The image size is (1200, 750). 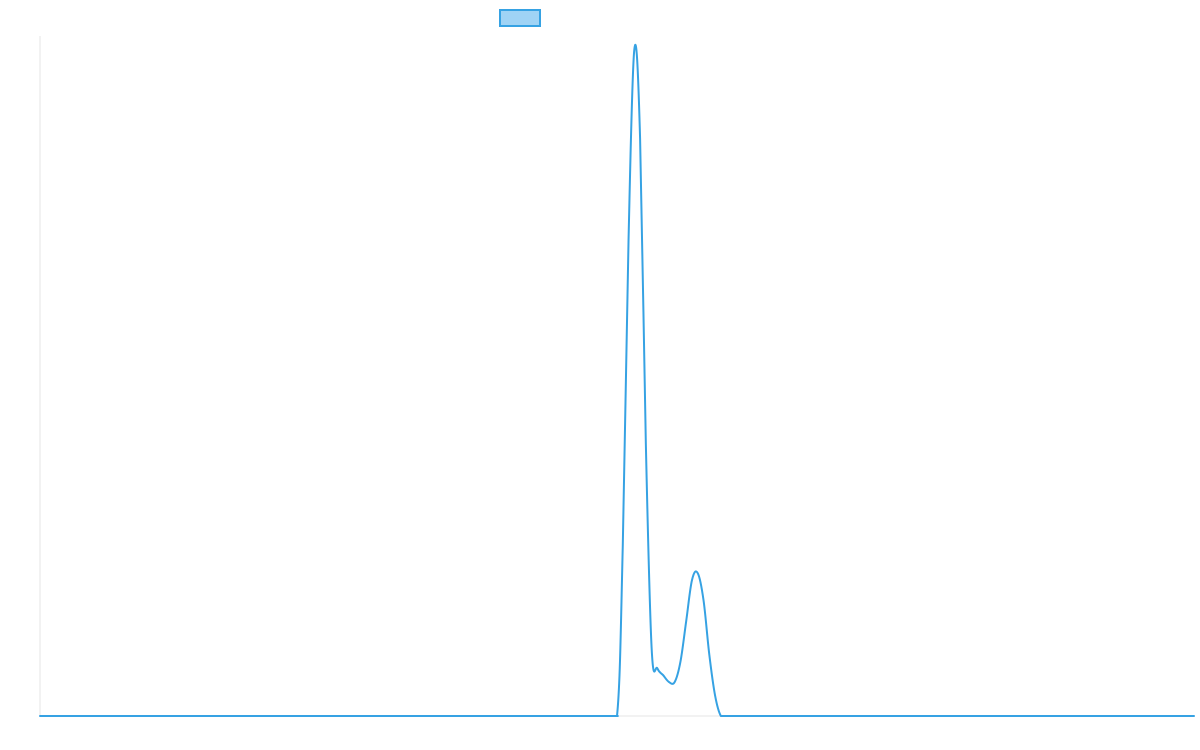 I want to click on legend, so click(x=520, y=18).